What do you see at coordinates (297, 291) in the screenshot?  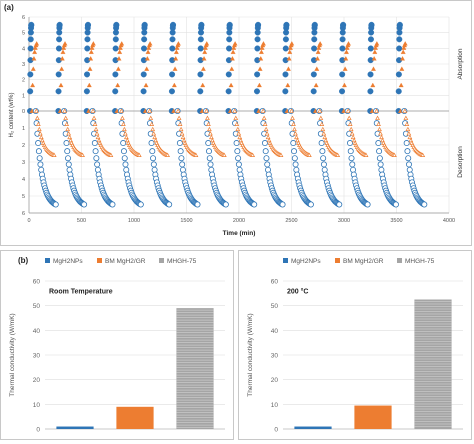 I see `chart-title: 200 °C` at bounding box center [297, 291].